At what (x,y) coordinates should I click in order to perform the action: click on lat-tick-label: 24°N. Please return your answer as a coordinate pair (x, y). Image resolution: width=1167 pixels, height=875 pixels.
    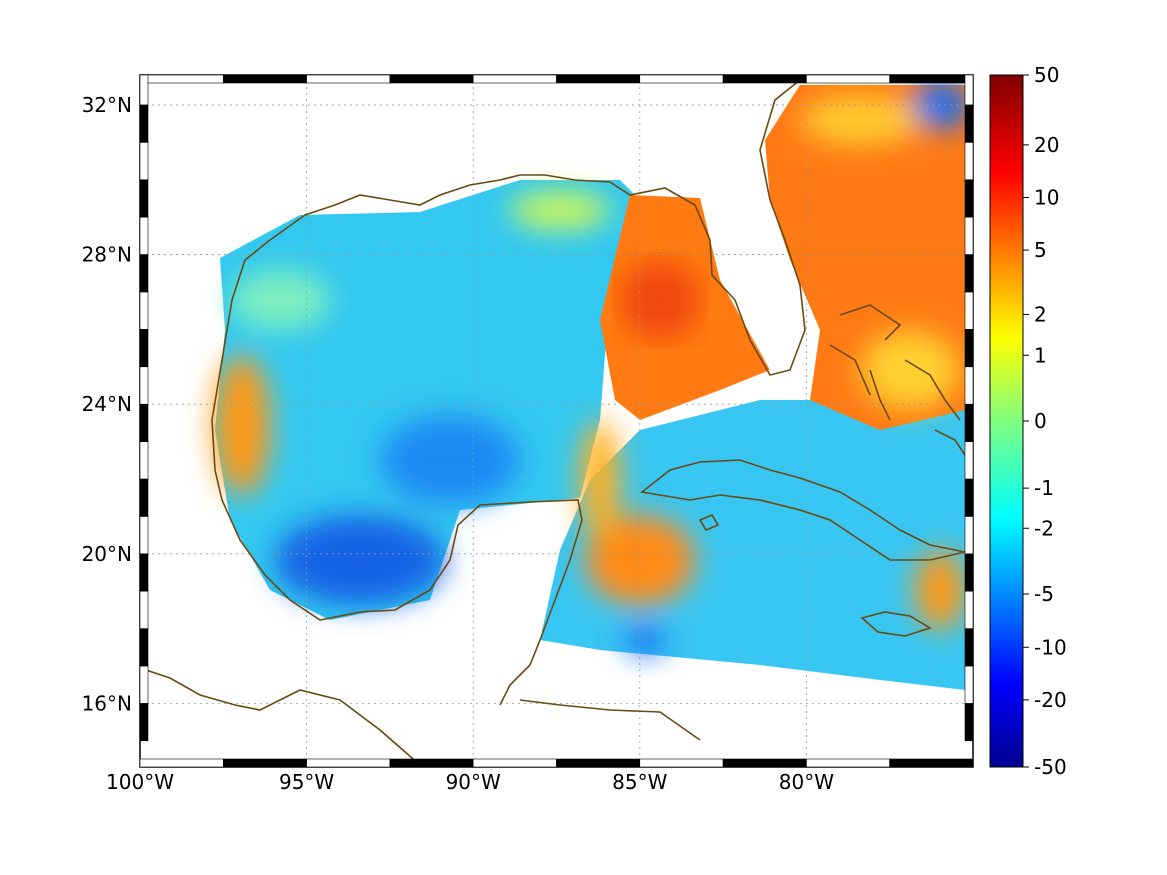
    Looking at the image, I should click on (107, 404).